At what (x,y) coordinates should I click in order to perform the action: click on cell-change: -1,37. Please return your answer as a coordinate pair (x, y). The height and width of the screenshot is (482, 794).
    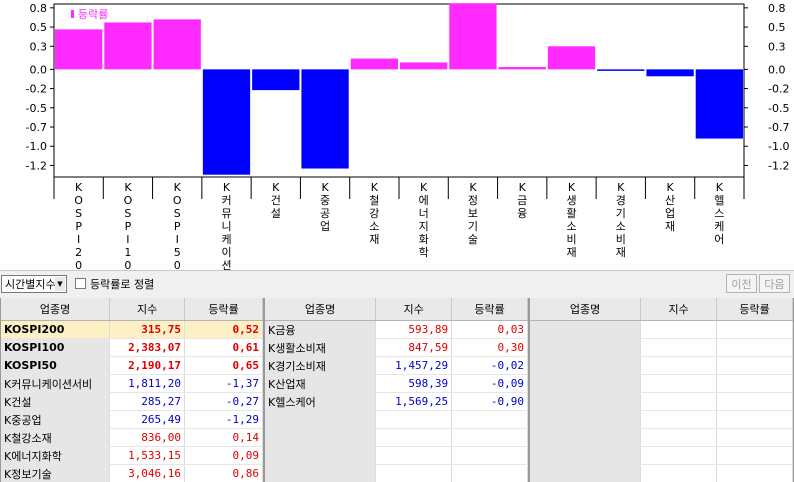
    Looking at the image, I should click on (223, 383).